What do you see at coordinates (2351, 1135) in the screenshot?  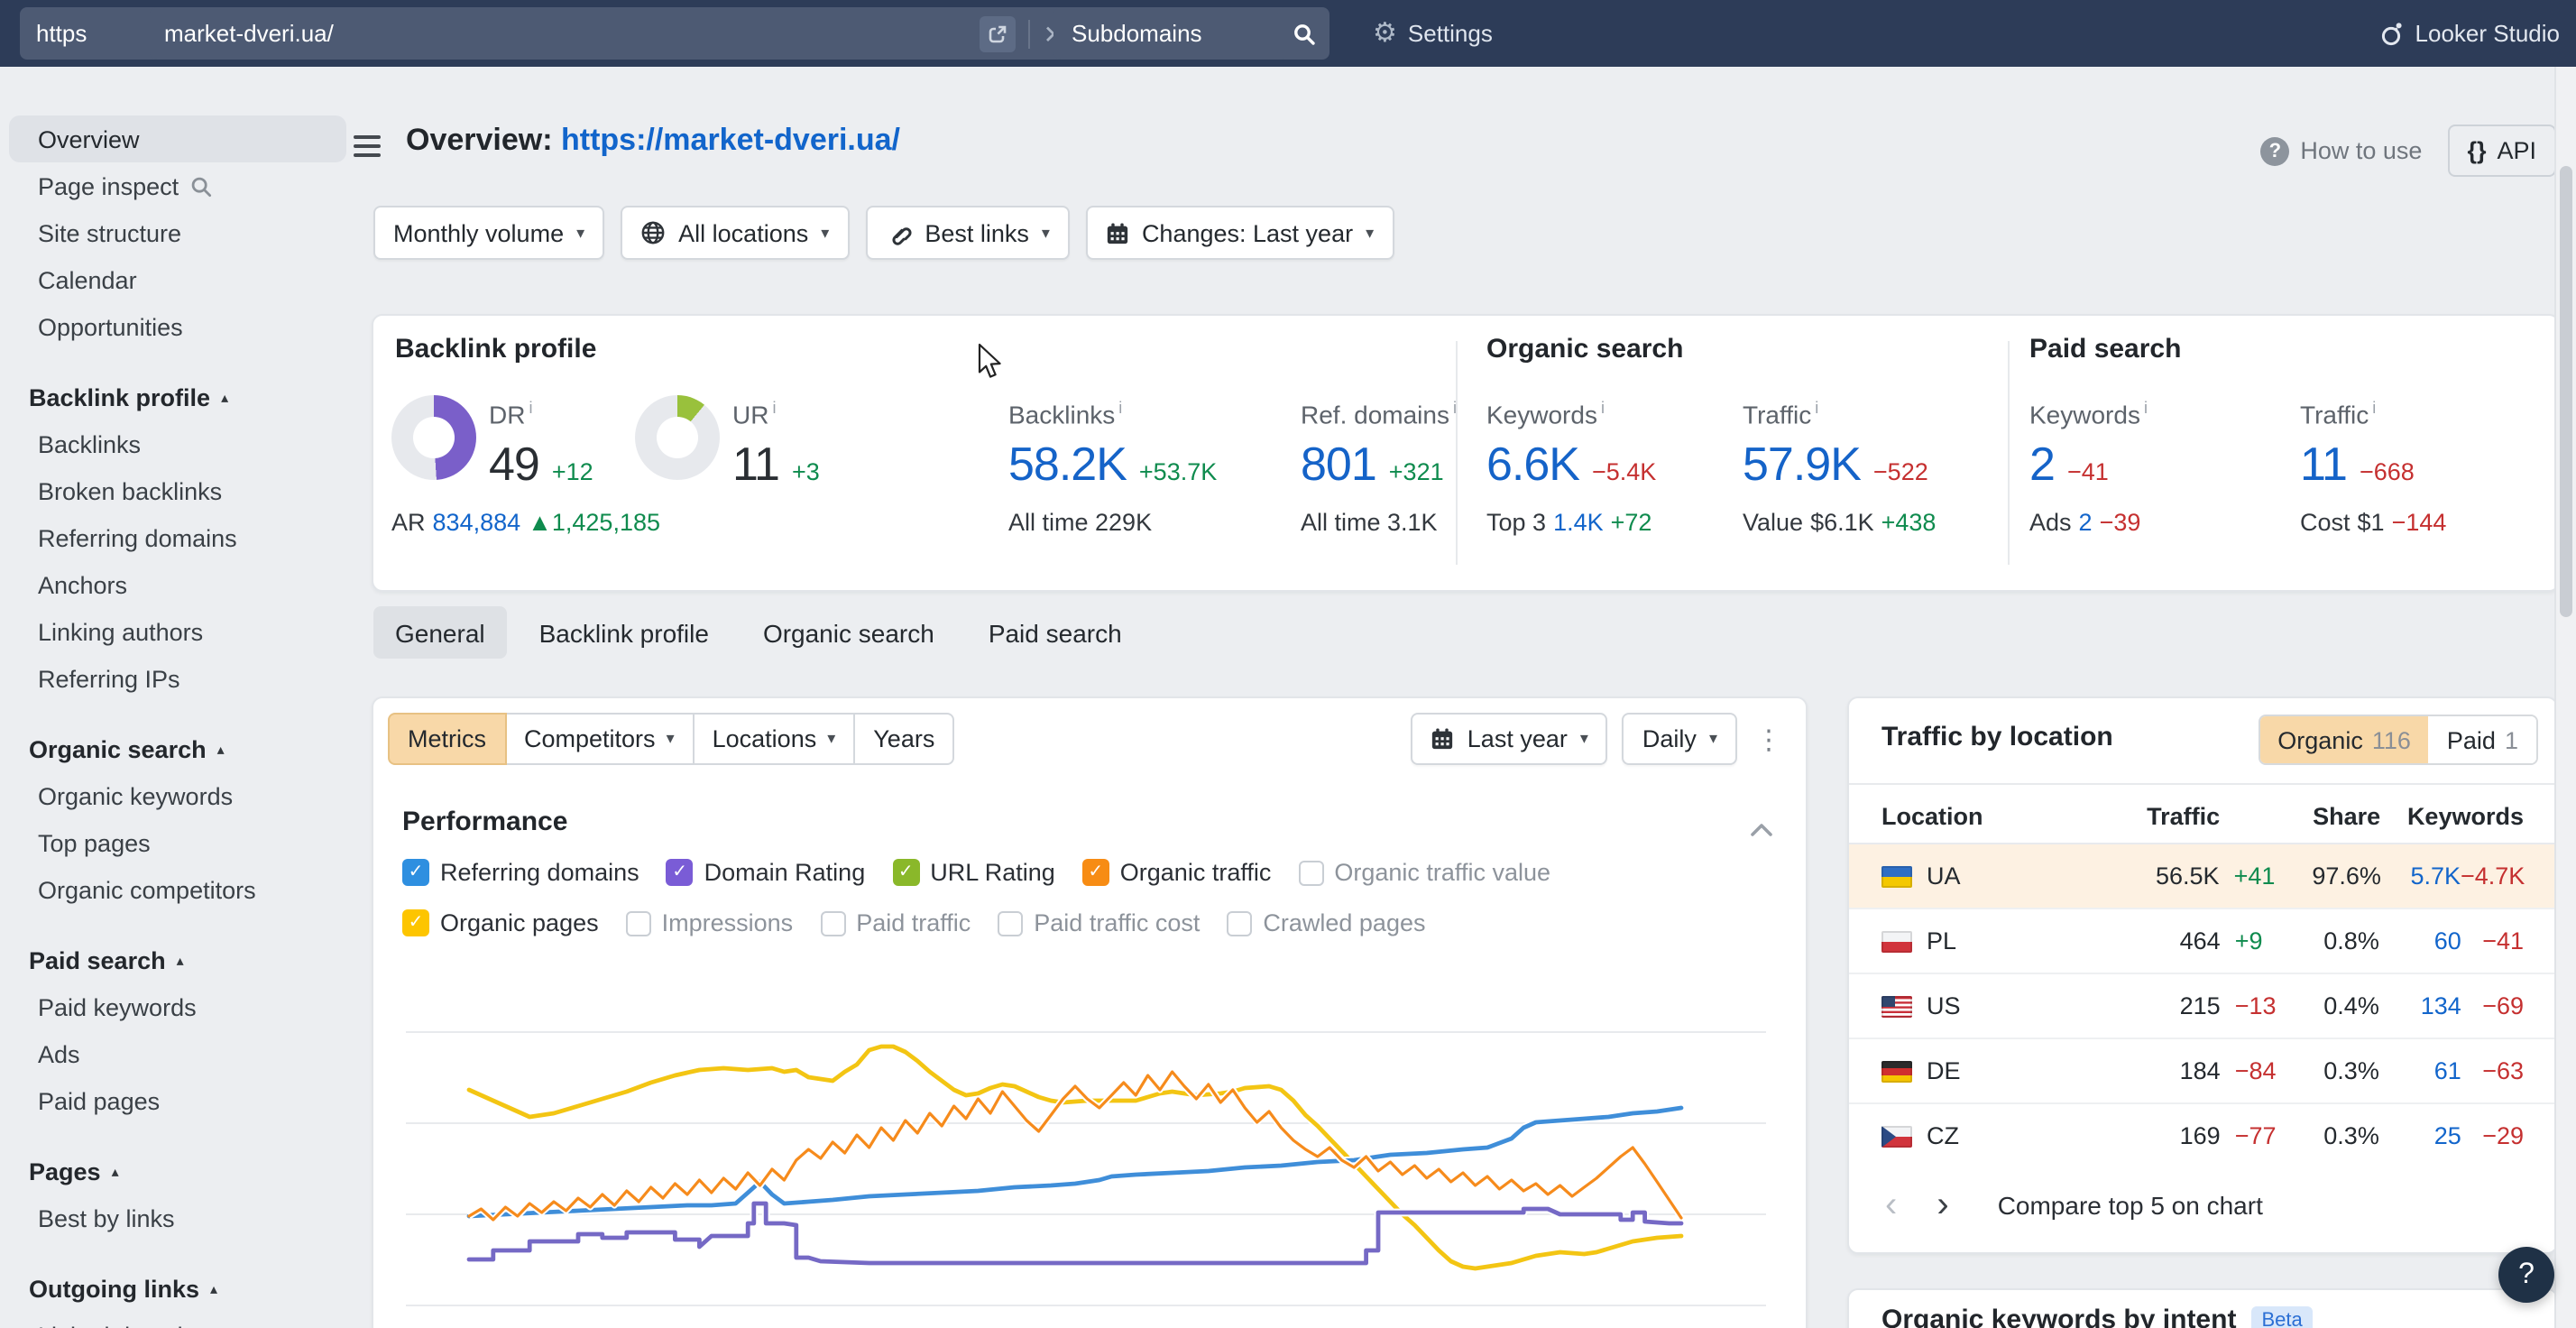 I see `share-value: 0.3%` at bounding box center [2351, 1135].